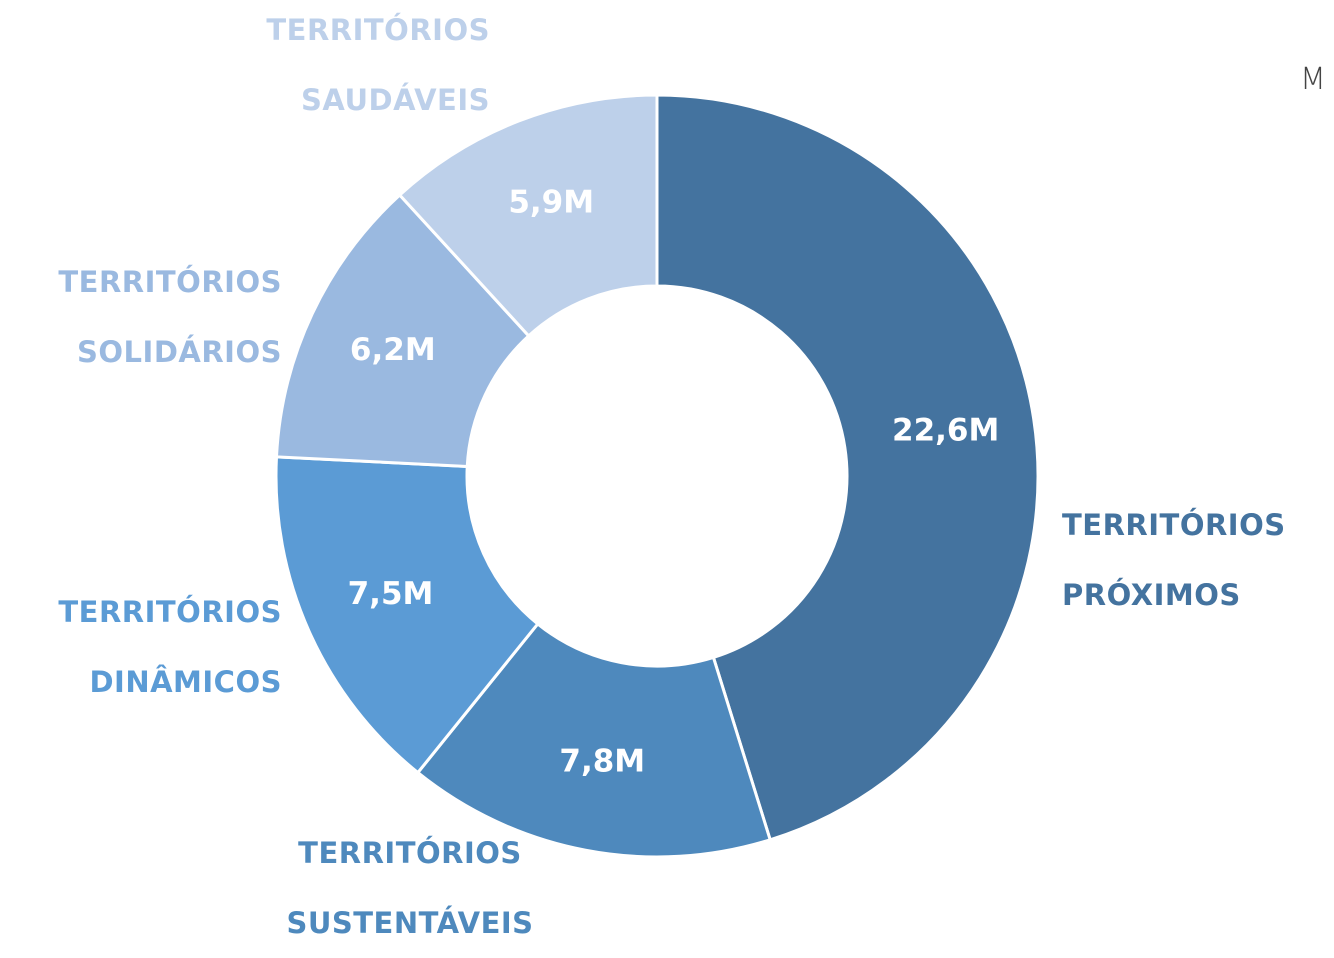  I want to click on category-label: TERRITÓRIOS SAUDÁVEIS, so click(378, 65).